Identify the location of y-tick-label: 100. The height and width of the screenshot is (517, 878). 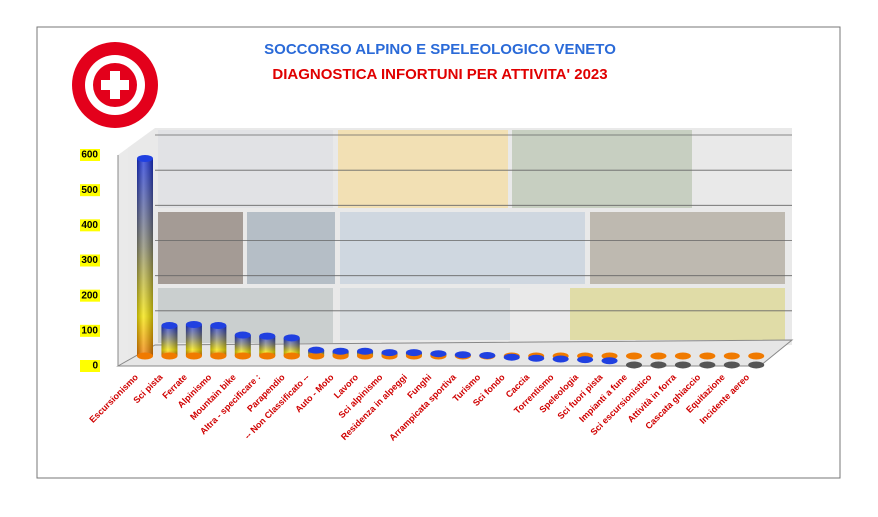
(89, 330).